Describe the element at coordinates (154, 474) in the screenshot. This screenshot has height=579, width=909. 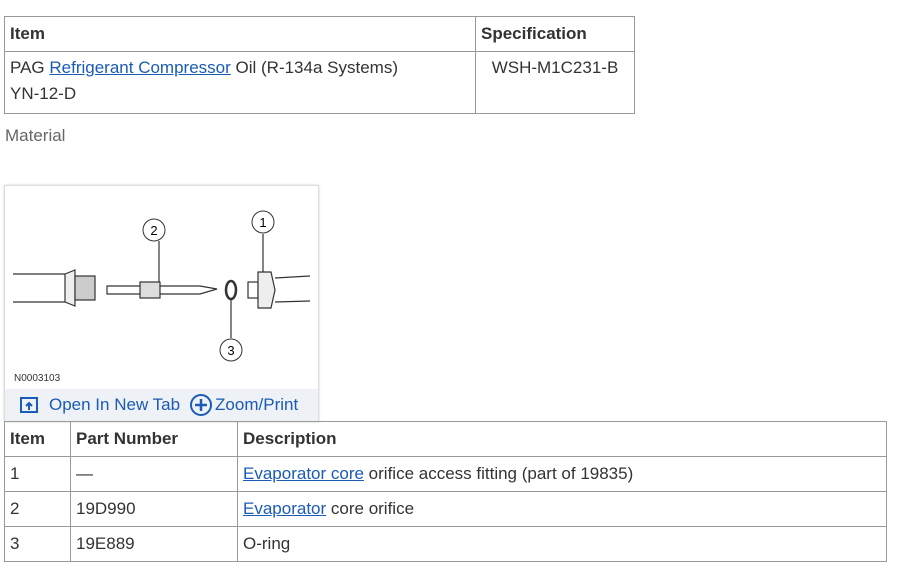
I see `part-number-cell: —` at that location.